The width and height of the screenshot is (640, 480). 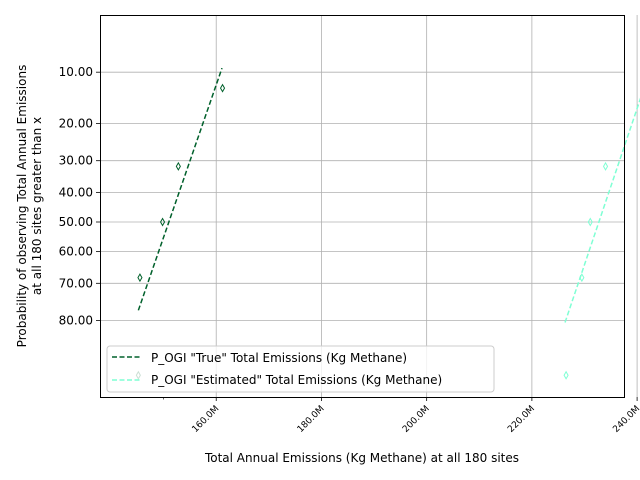 What do you see at coordinates (76, 252) in the screenshot?
I see `y-tick-label: 60.00` at bounding box center [76, 252].